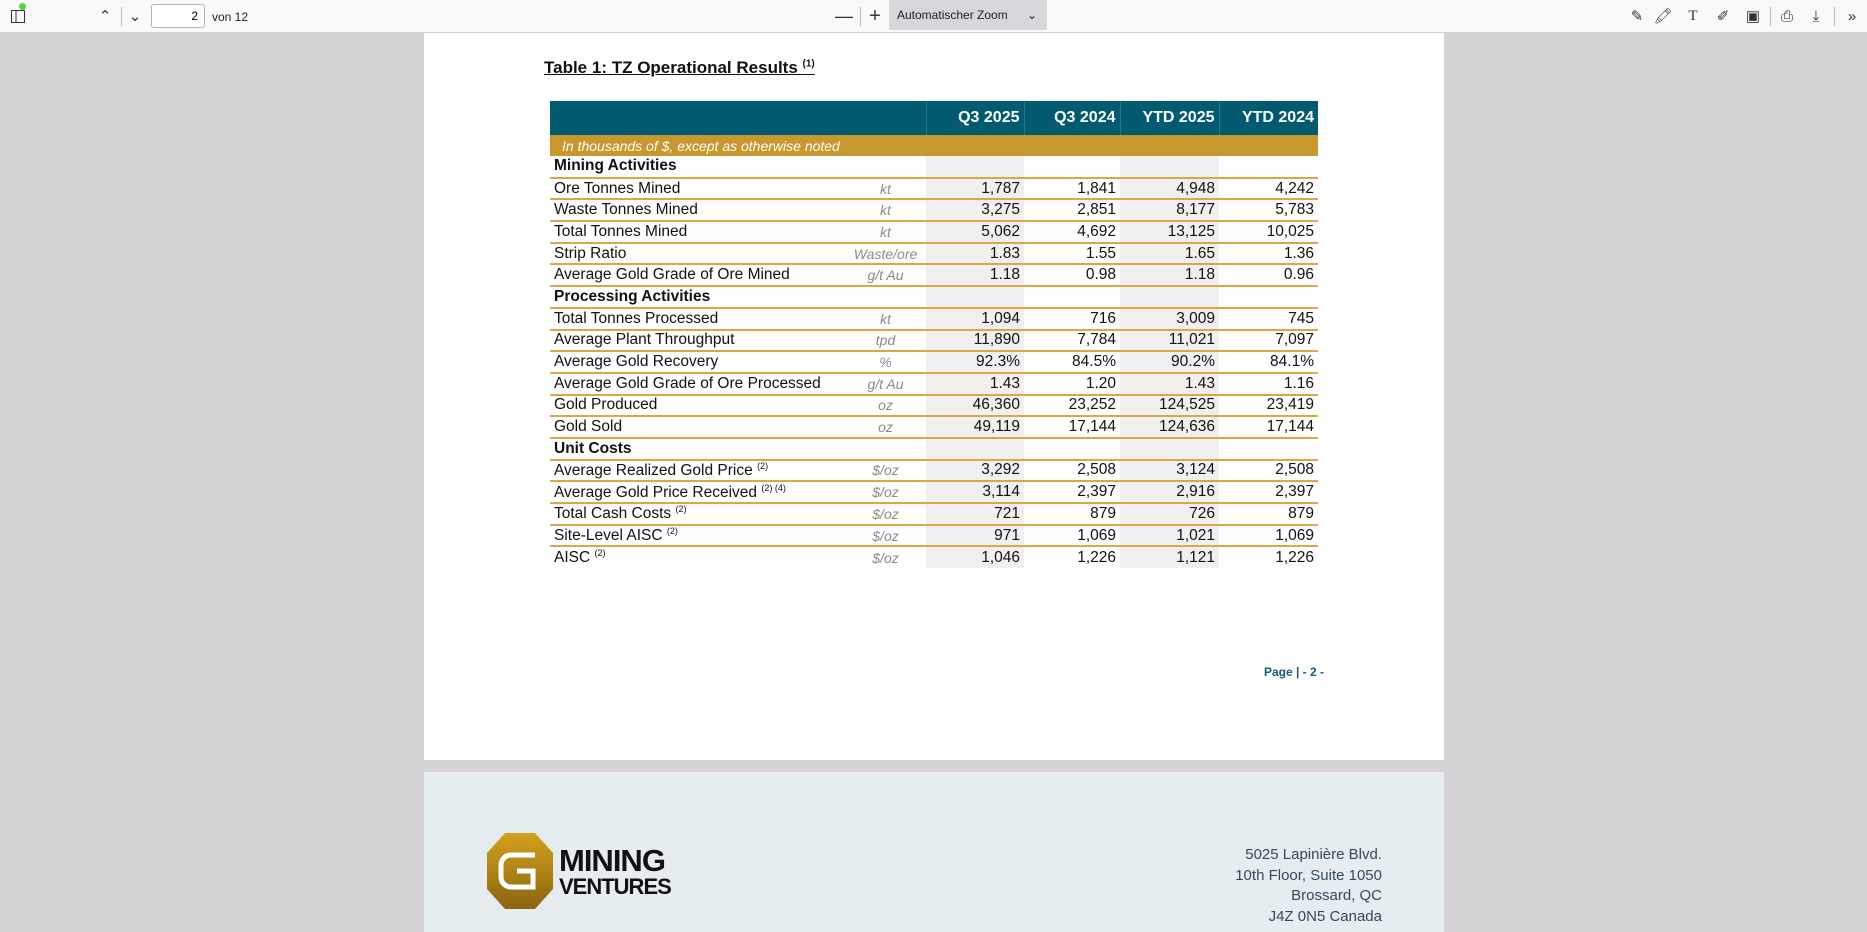 This screenshot has width=1867, height=932. Describe the element at coordinates (105, 16) in the screenshot. I see `previous-page-button: ⌃` at that location.